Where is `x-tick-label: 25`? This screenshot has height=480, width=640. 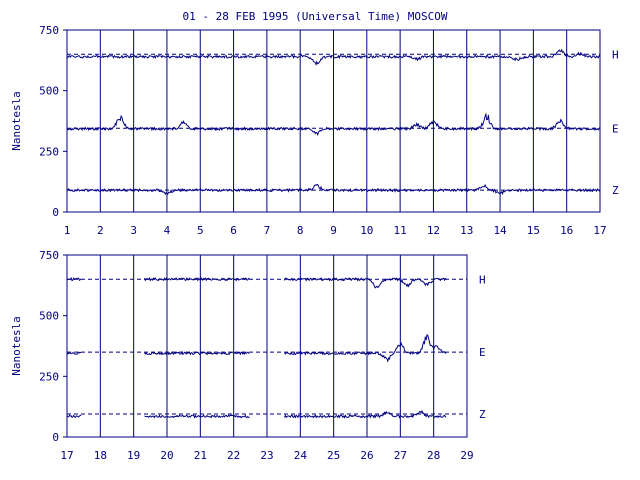 x-tick-label: 25 is located at coordinates (333, 455).